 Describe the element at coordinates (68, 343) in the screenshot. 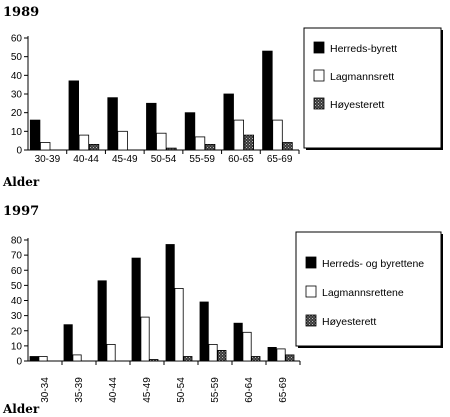

I see `bar-35-39-Herreds- og byrettene` at that location.